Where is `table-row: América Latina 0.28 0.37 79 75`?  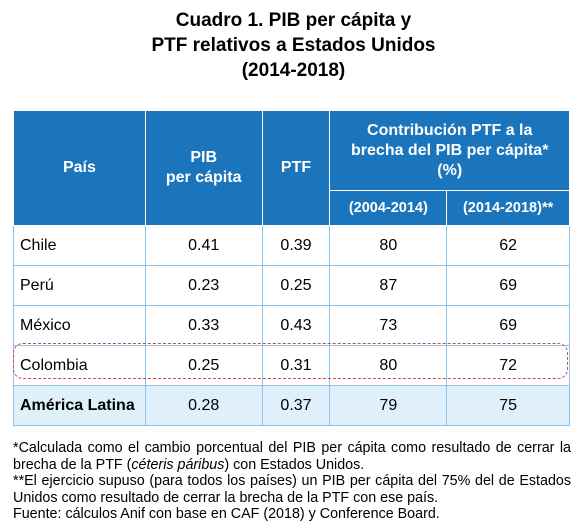 table-row: América Latina 0.28 0.37 79 75 is located at coordinates (291, 405).